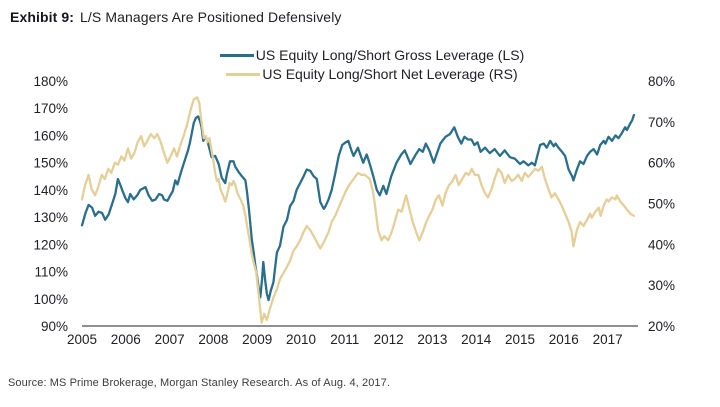 The height and width of the screenshot is (407, 720). What do you see at coordinates (243, 74) in the screenshot?
I see `net-leverage-line-swatch` at bounding box center [243, 74].